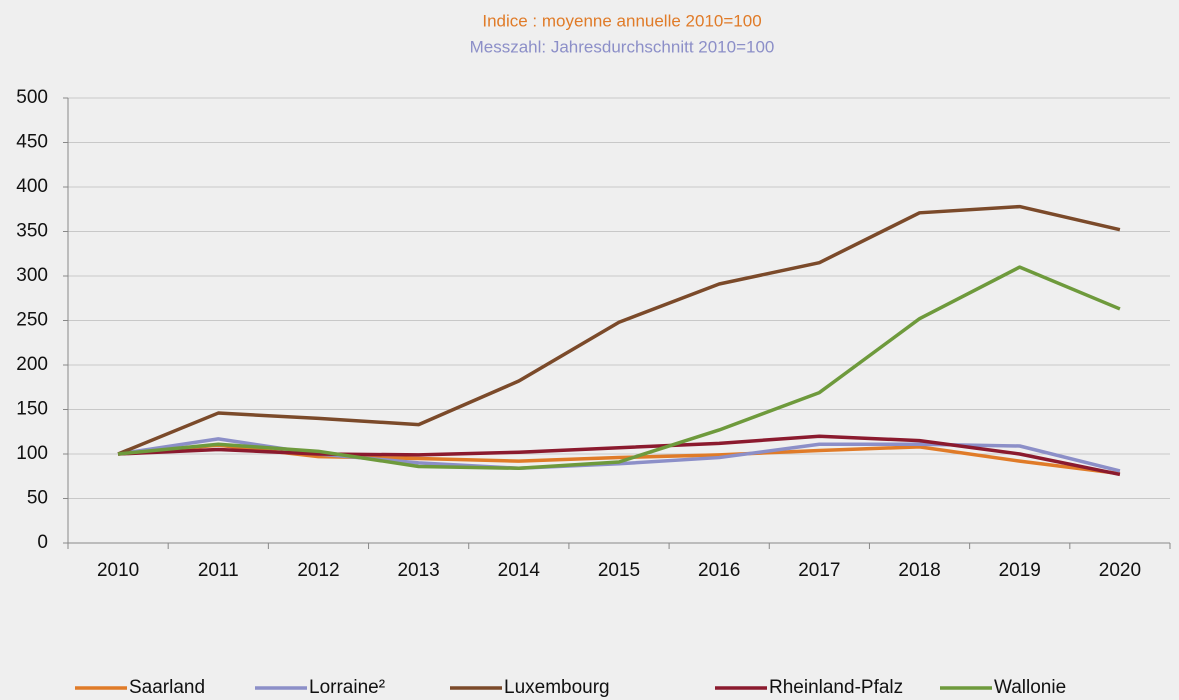 The height and width of the screenshot is (700, 1179). What do you see at coordinates (218, 570) in the screenshot?
I see `x-tick-label: 2011` at bounding box center [218, 570].